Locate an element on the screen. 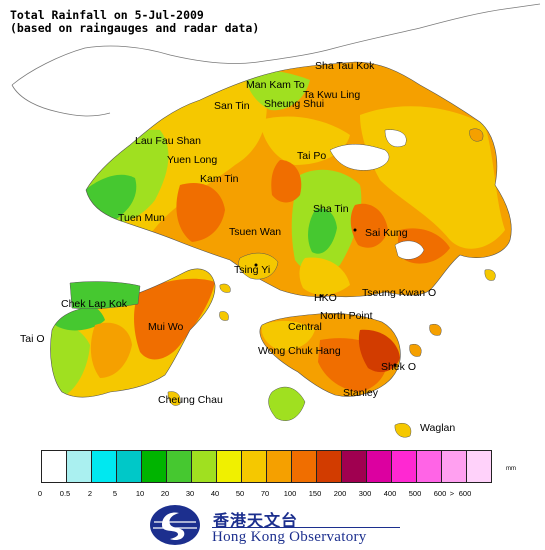 The width and height of the screenshot is (545, 550). place-label-tseung-kwan-o: Tseung Kwan O is located at coordinates (399, 293).